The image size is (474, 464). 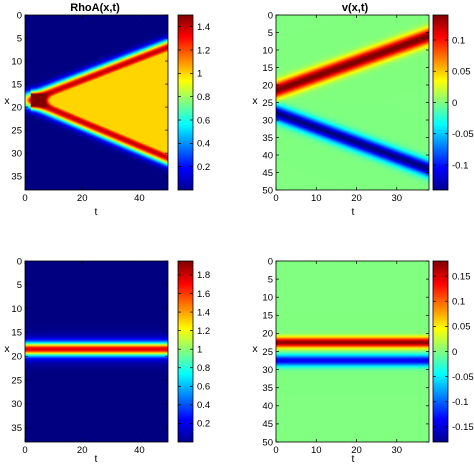 I want to click on colorbar-tick-label: 0.1, so click(x=458, y=40).